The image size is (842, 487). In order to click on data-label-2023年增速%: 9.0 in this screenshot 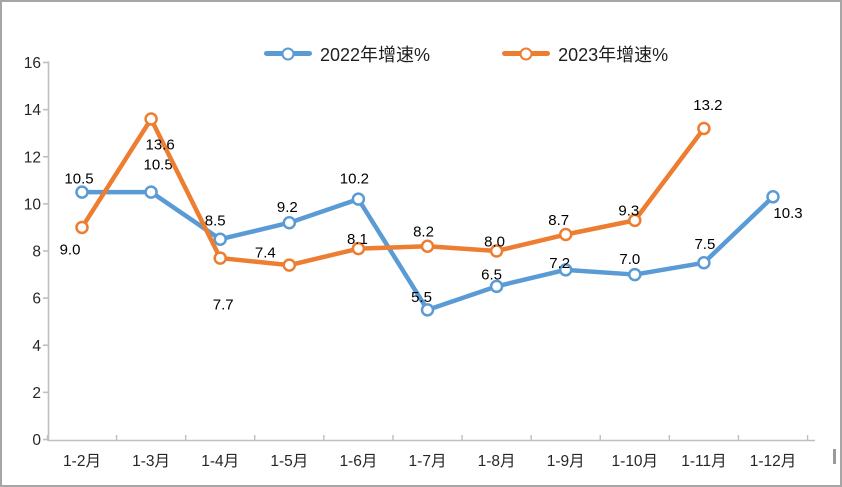, I will do `click(70, 250)`.